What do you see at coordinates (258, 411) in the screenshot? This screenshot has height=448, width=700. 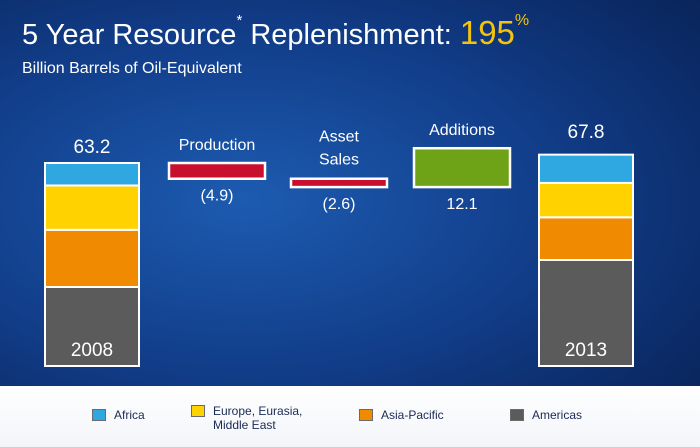 I see `legend-label-europe-line1: Europe, Eurasia,` at bounding box center [258, 411].